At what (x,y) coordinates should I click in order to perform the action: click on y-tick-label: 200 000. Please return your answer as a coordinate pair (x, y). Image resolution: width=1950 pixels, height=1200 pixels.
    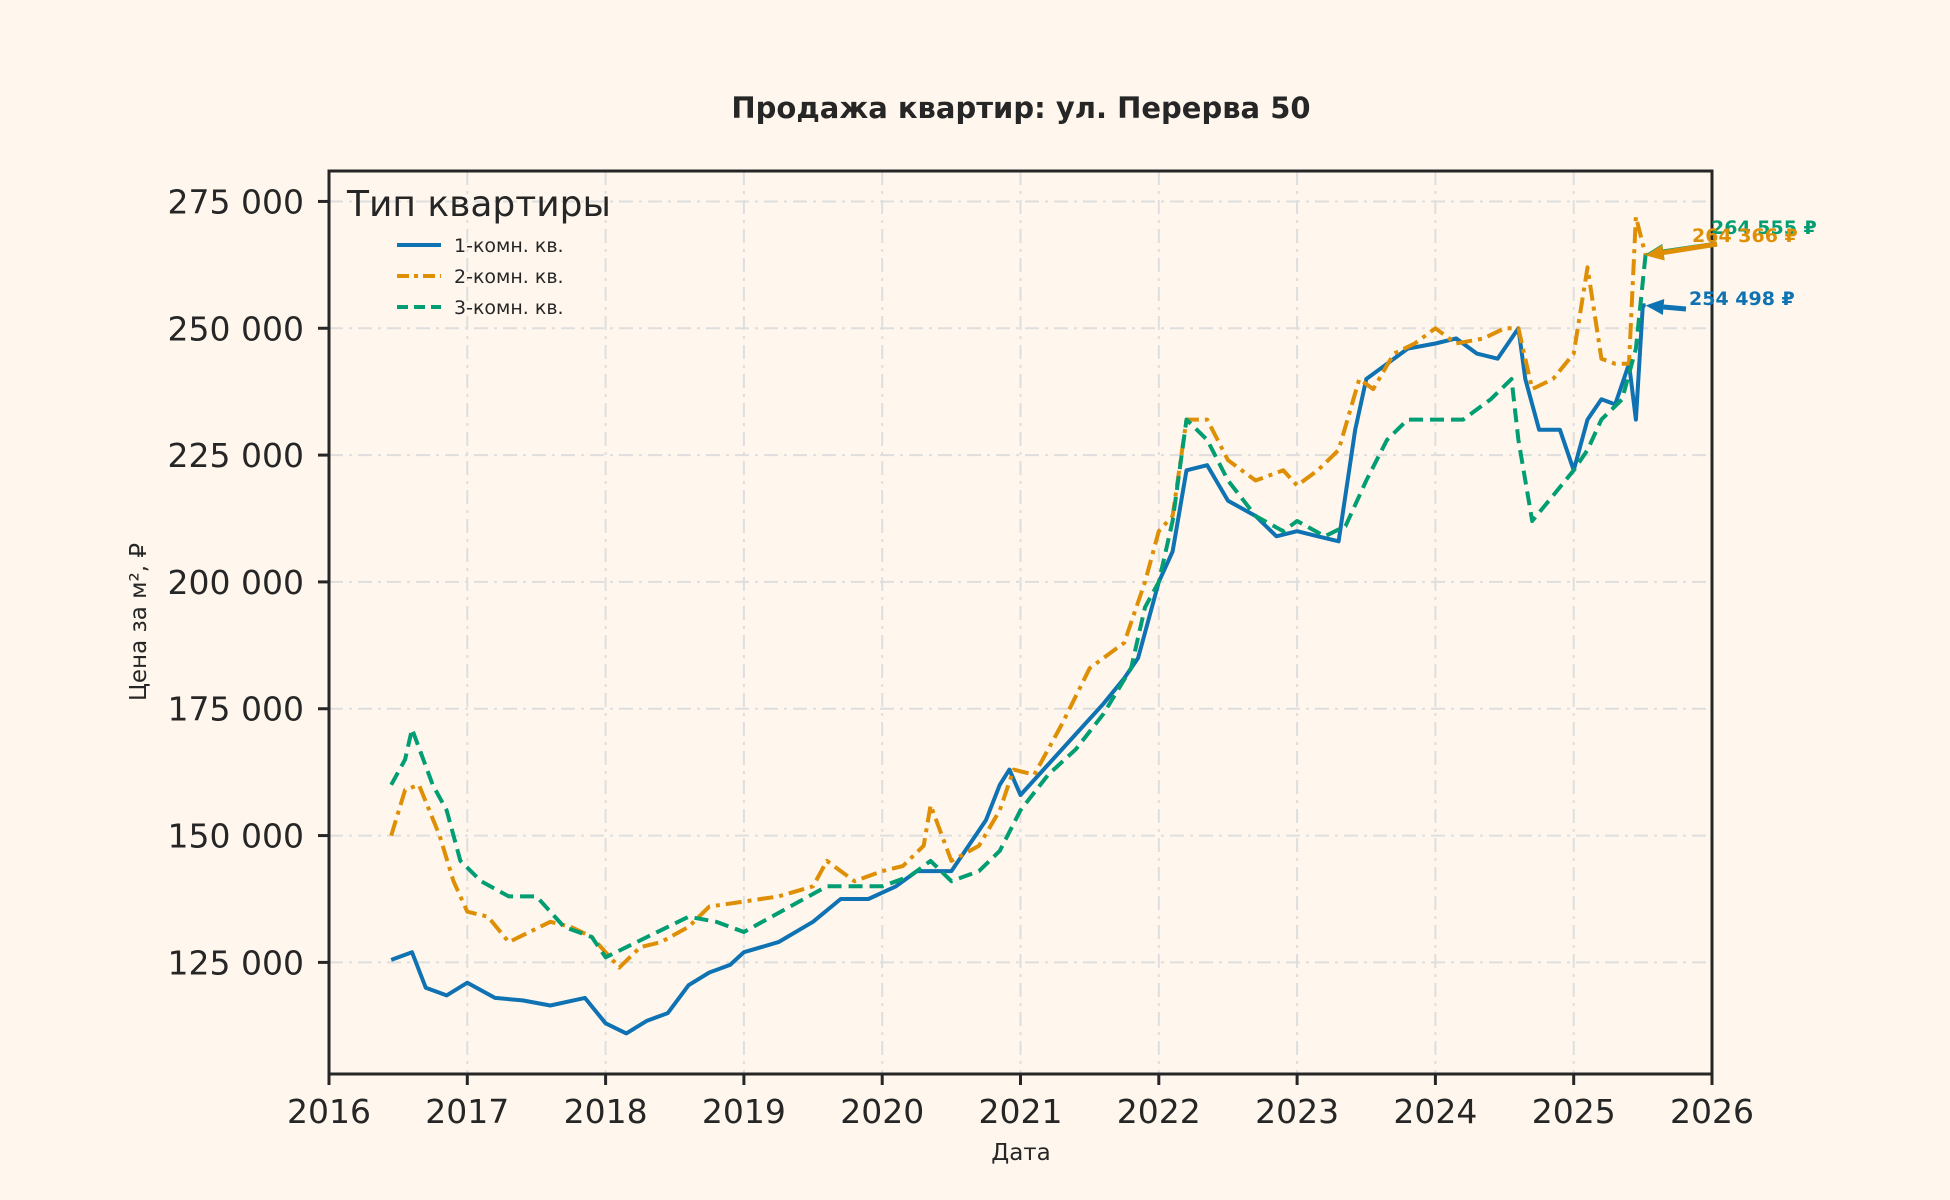
    Looking at the image, I should click on (236, 582).